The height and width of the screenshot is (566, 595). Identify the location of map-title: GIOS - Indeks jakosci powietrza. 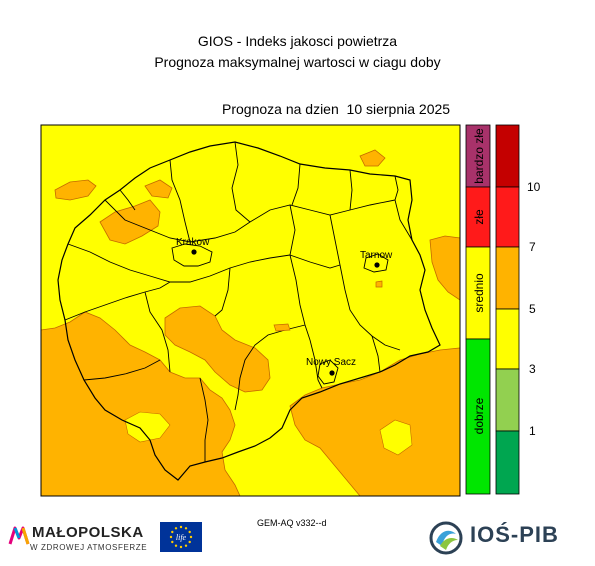
(297, 41).